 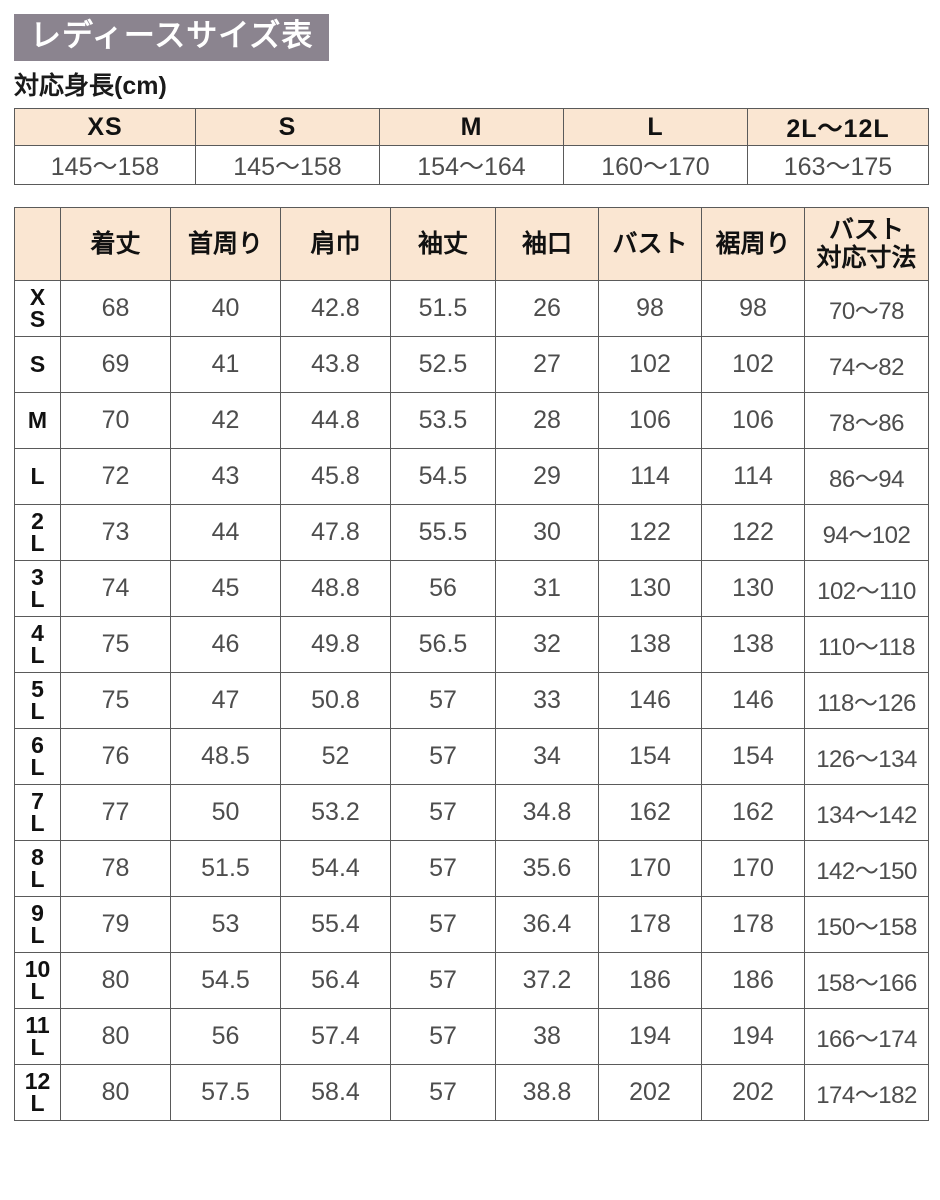 I want to click on height-section-label: 対応身長(cm), so click(x=90, y=85).